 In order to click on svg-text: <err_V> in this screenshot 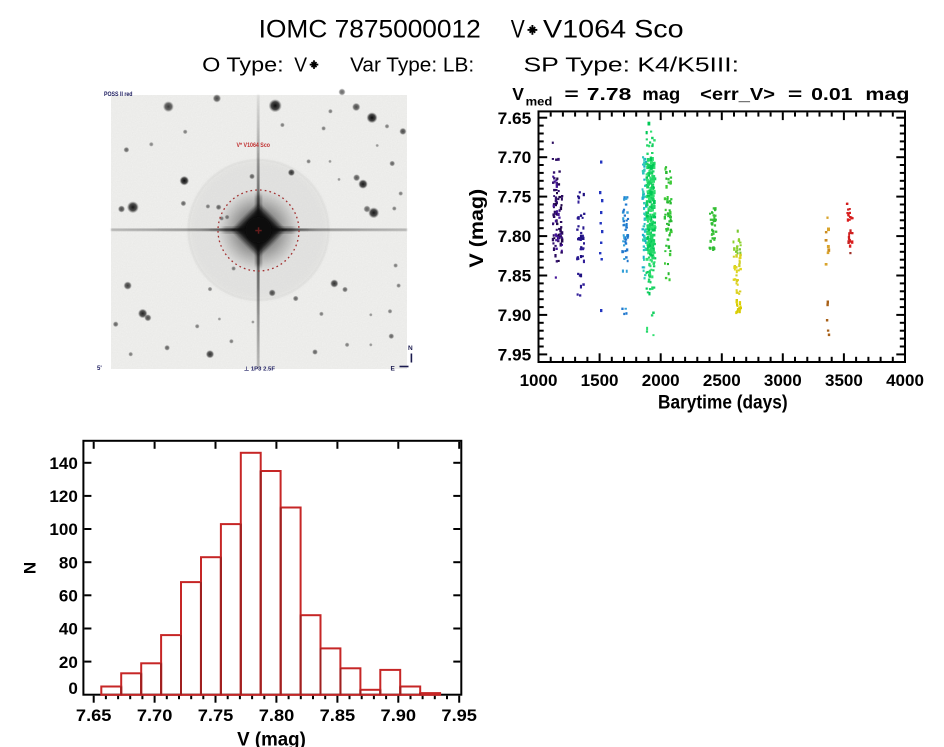, I will do `click(737, 94)`.